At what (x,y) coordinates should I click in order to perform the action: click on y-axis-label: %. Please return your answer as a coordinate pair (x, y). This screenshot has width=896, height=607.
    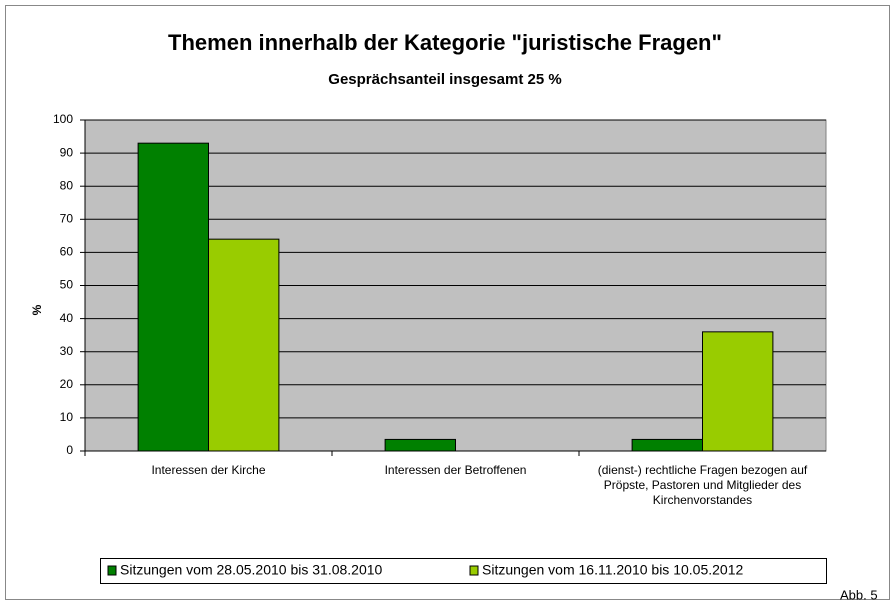
    Looking at the image, I should click on (37, 309).